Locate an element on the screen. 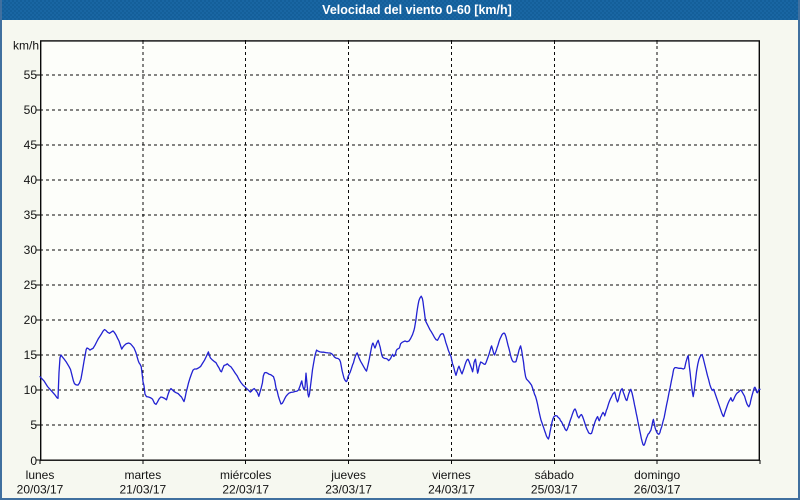 The height and width of the screenshot is (500, 800). svg-text: 25 is located at coordinates (31, 285).